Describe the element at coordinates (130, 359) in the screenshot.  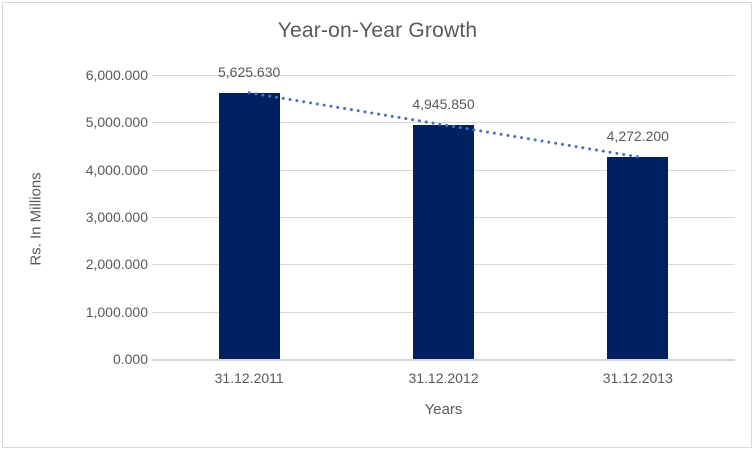
I see `y-tick-label: 0.000` at that location.